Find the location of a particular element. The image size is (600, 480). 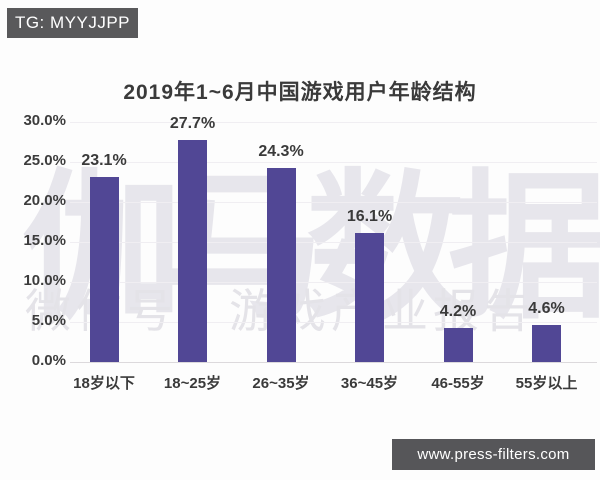

bar-55岁以上 is located at coordinates (546, 343).